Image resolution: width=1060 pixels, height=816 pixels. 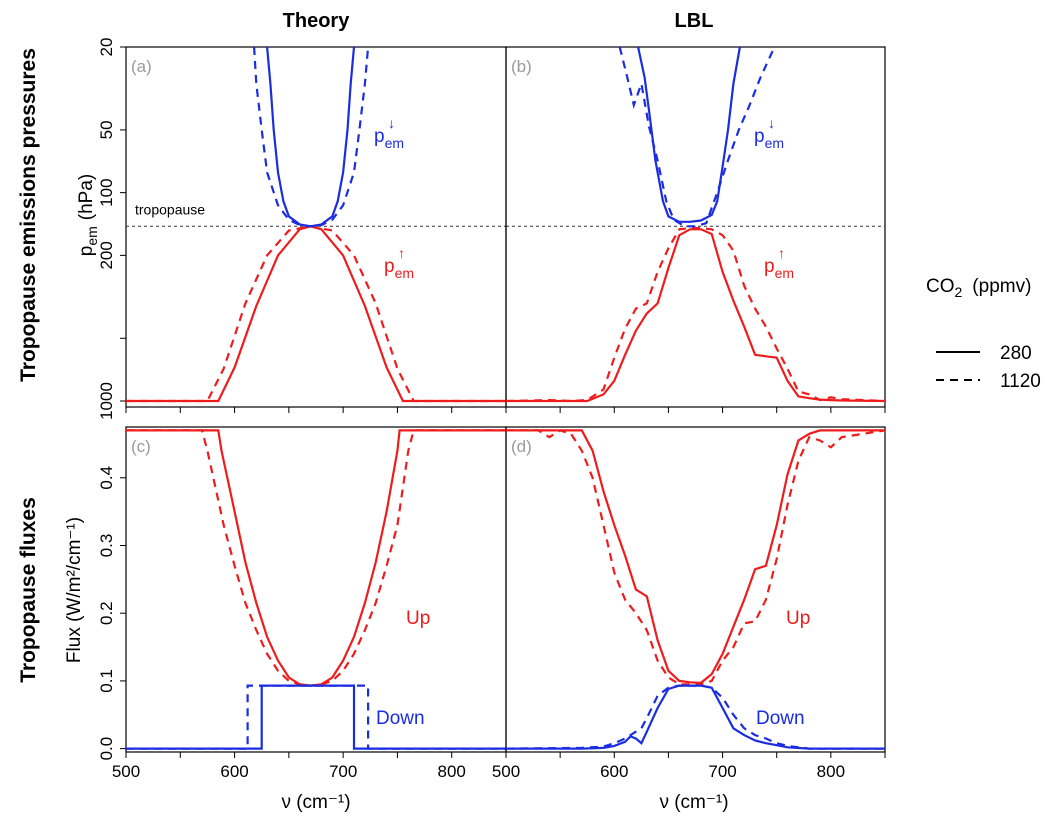 I want to click on panel-tag: (c), so click(x=141, y=446).